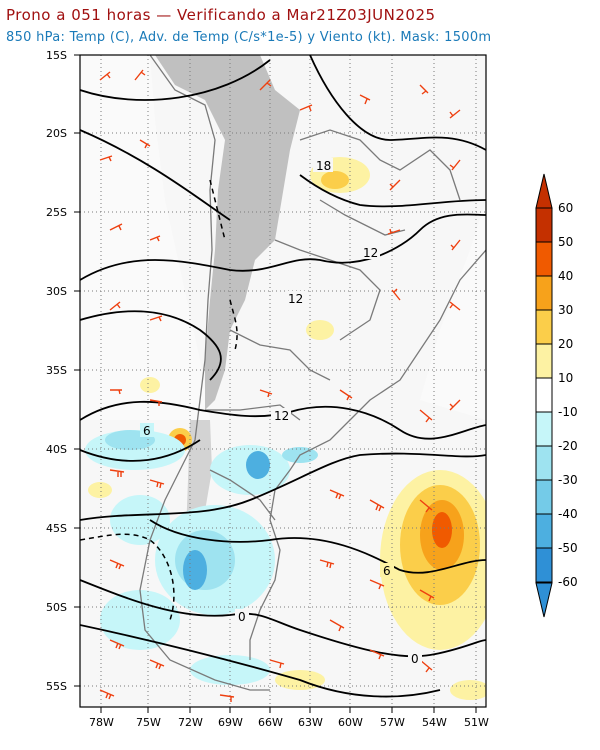 Image resolution: width=600 pixels, height=750 pixels. I want to click on lat-label: 55S, so click(56, 686).